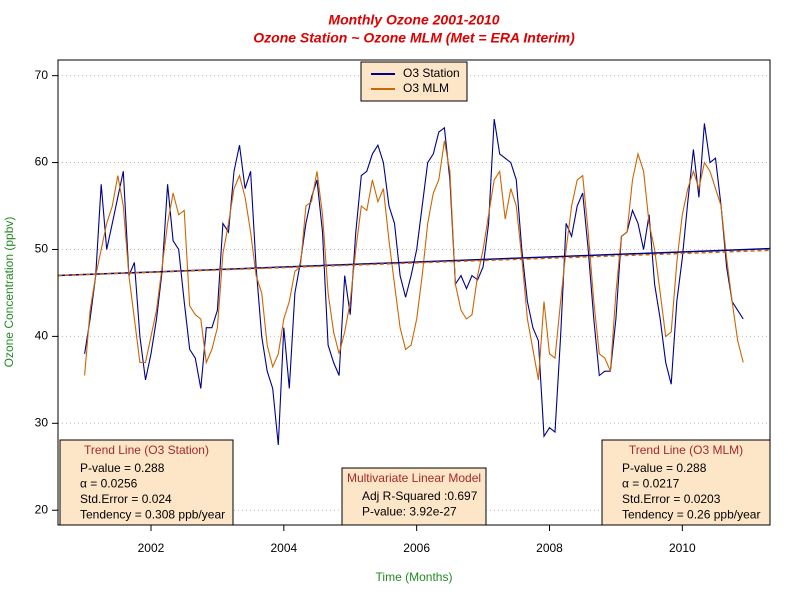 The width and height of the screenshot is (800, 600). I want to click on y-tick-label: 60, so click(42, 162).